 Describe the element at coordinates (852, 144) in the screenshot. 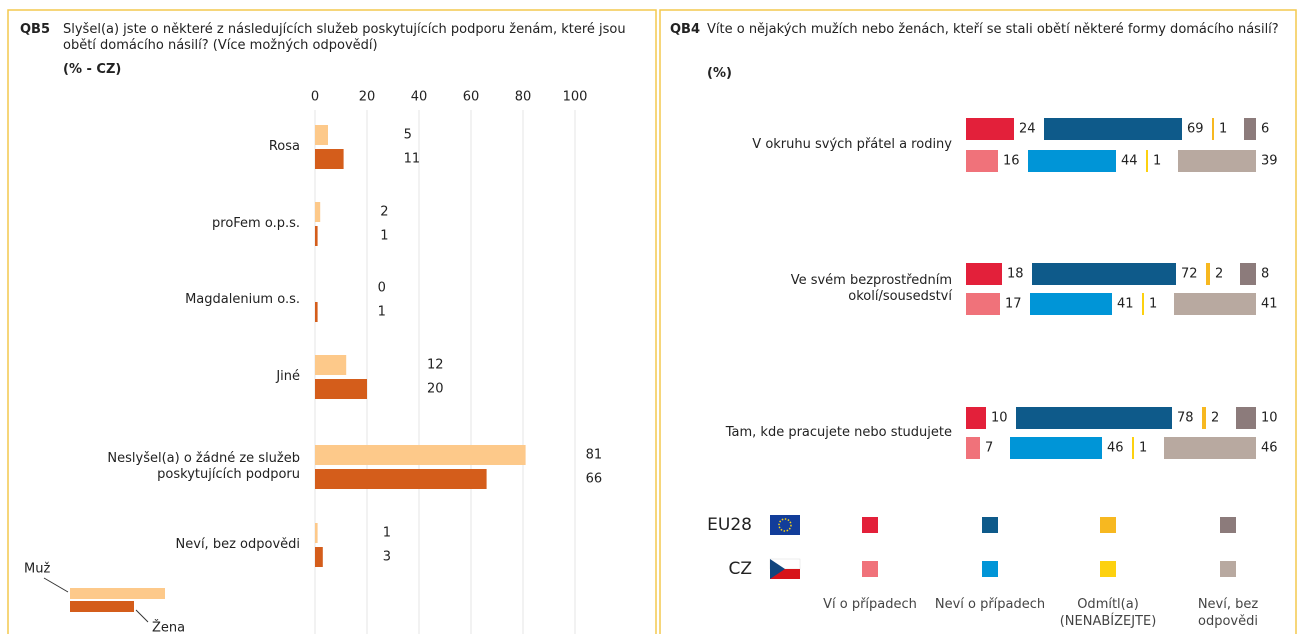

I see `category-label: V okruhu svých přátel a rodiny` at that location.